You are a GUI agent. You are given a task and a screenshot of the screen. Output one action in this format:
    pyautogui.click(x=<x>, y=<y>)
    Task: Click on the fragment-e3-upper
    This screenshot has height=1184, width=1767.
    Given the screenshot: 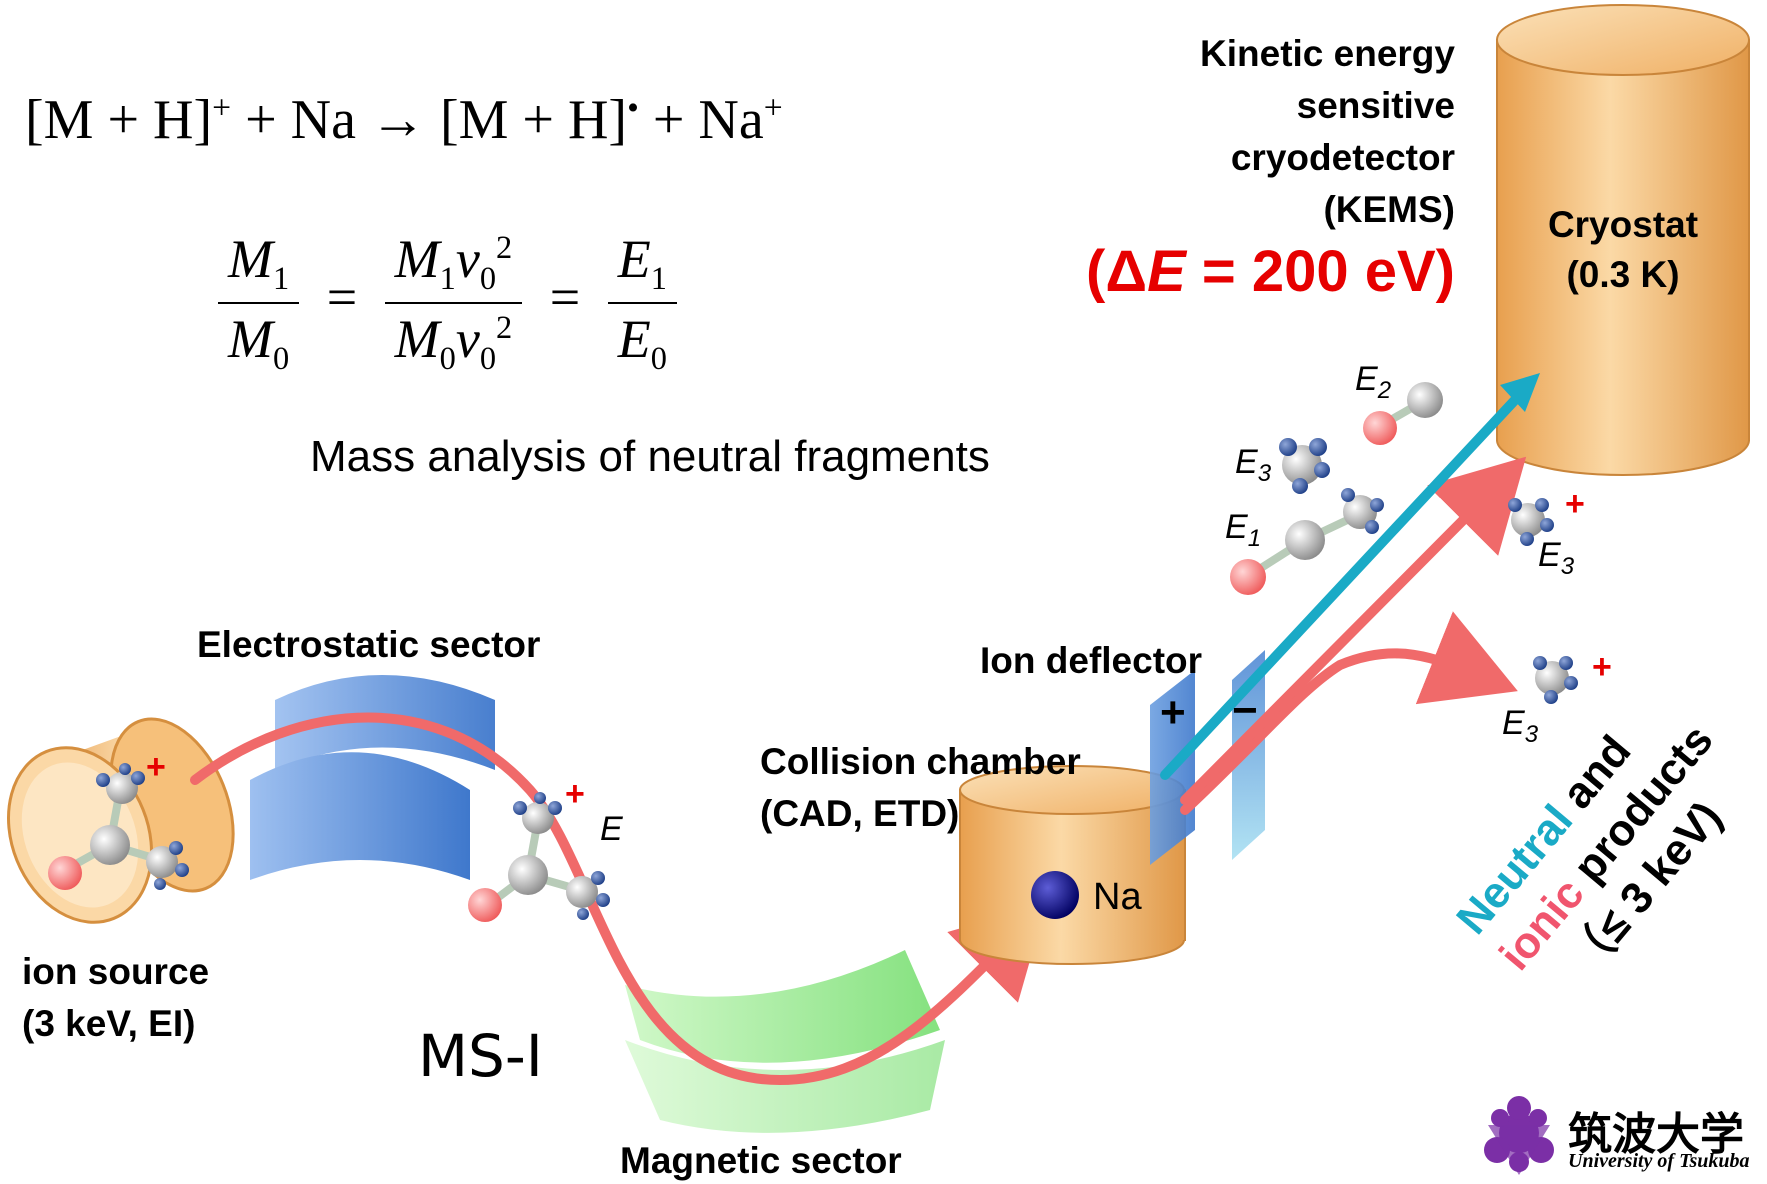 What is the action you would take?
    pyautogui.click(x=1304, y=466)
    